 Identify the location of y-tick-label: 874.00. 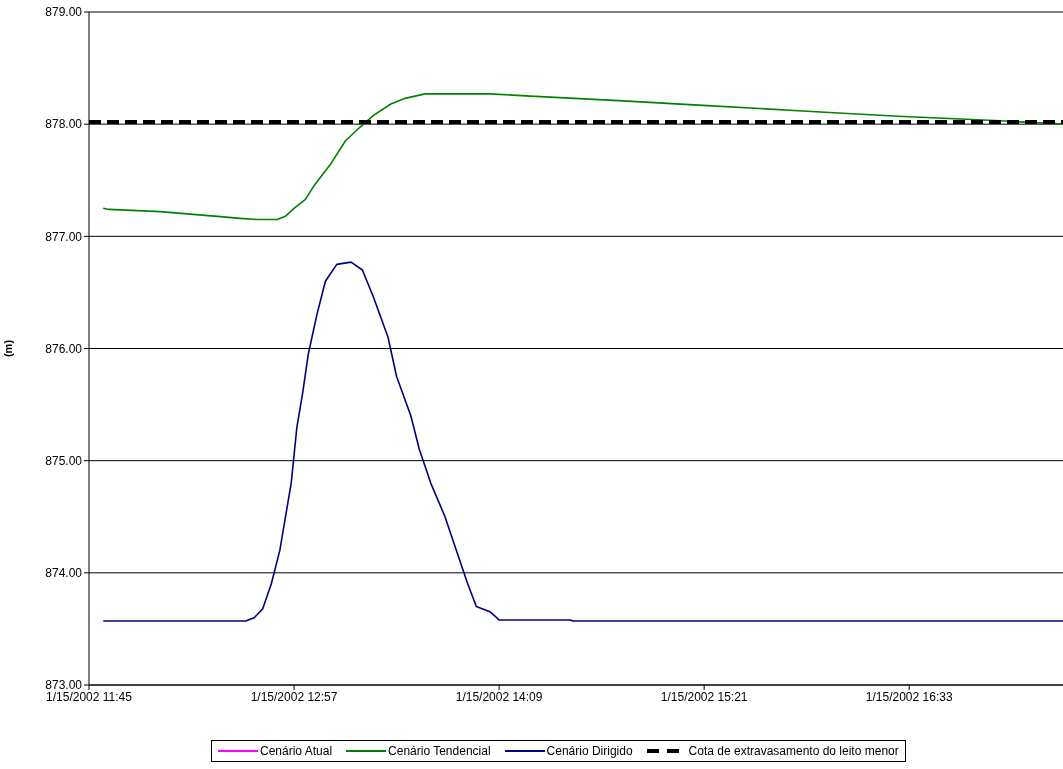
(64, 573).